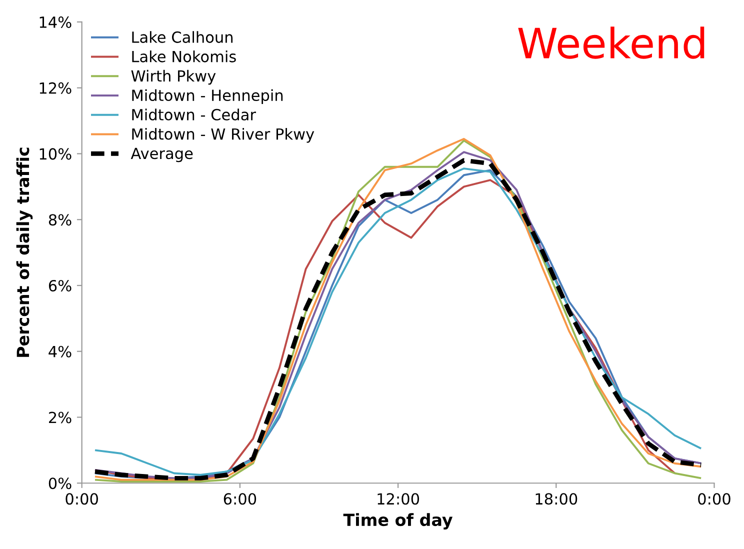 The width and height of the screenshot is (744, 549). Describe the element at coordinates (60, 220) in the screenshot. I see `y-tick-label: 8%` at that location.